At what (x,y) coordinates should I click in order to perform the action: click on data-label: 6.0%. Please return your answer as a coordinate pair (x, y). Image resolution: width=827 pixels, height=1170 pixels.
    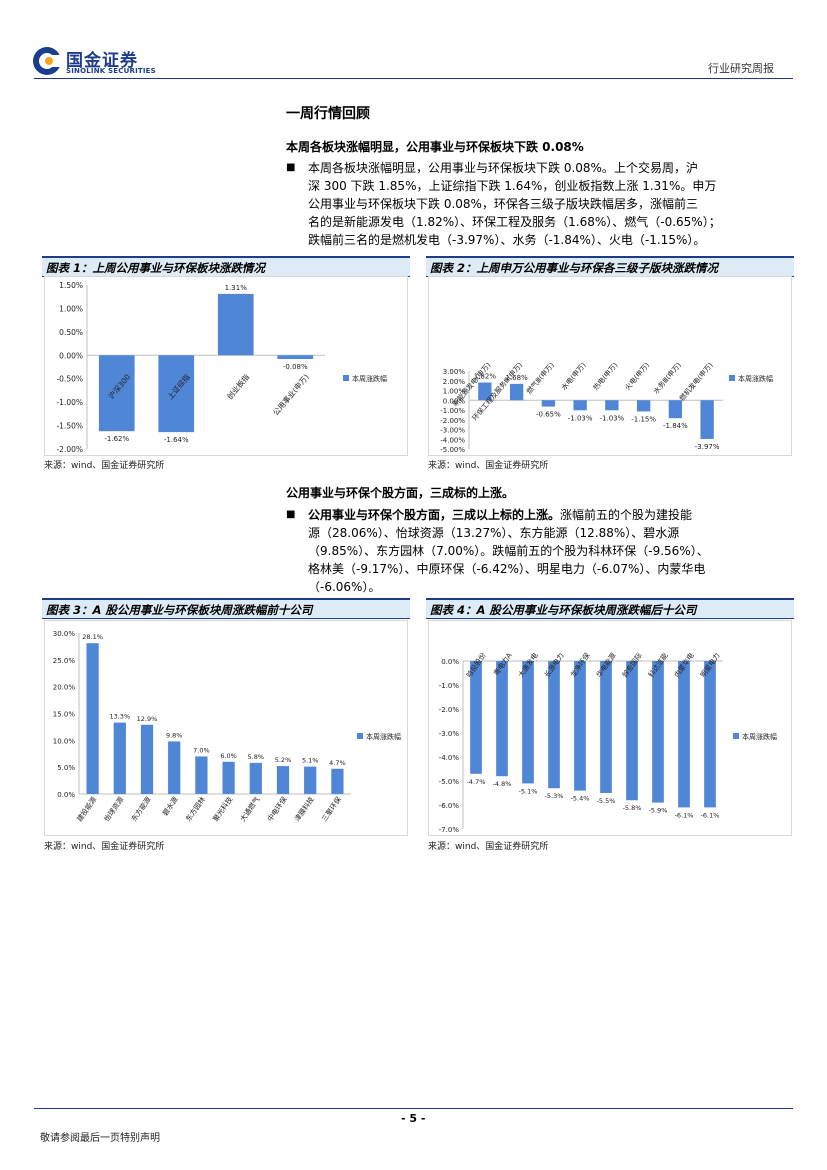
    Looking at the image, I should click on (228, 756).